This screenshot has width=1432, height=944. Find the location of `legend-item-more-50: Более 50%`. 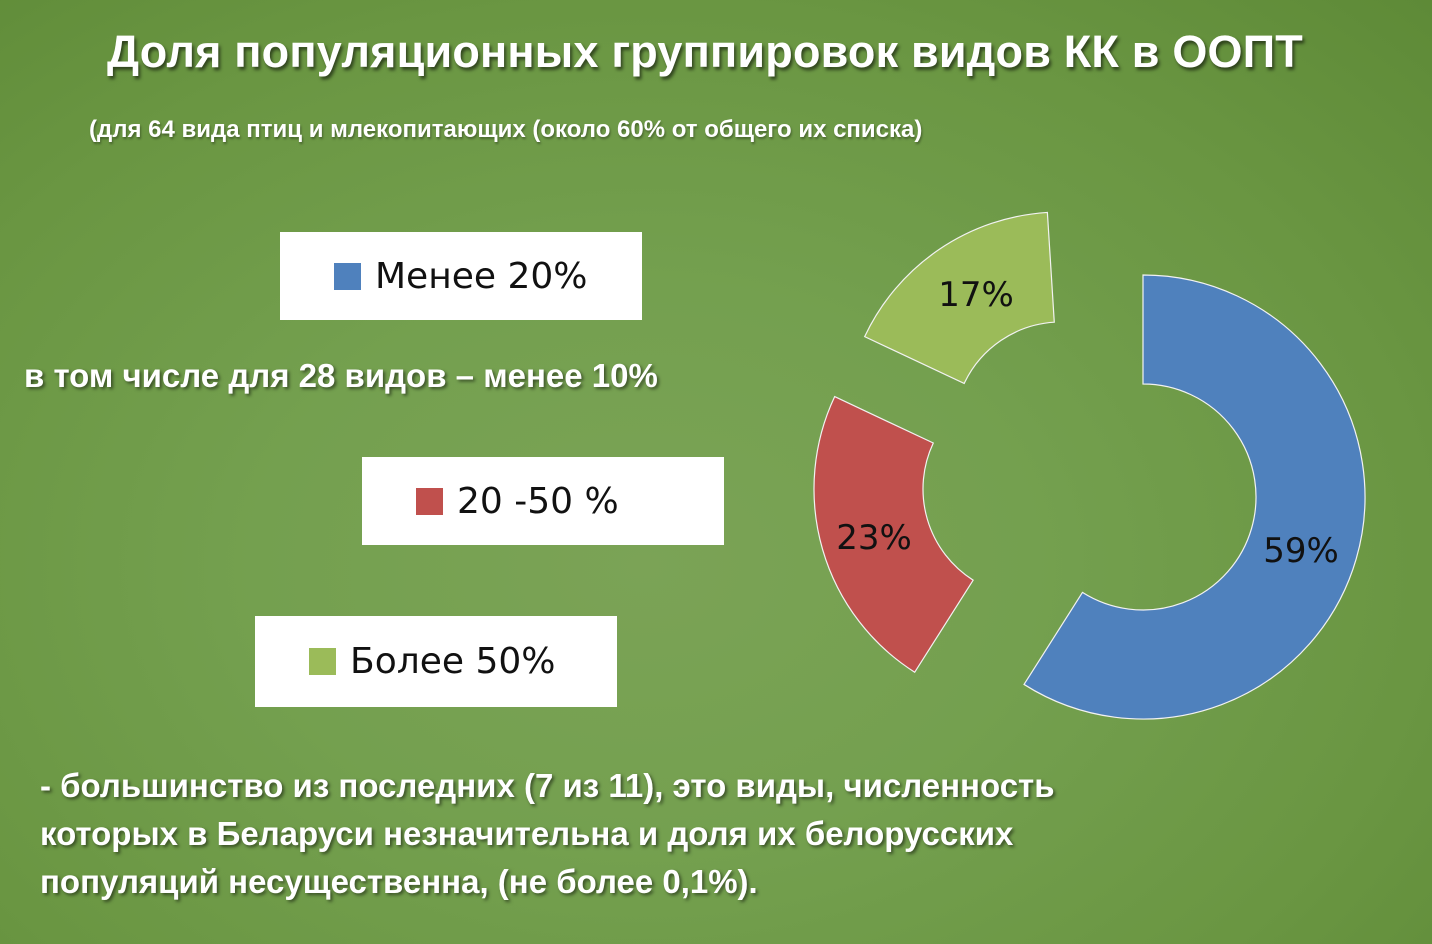

legend-item-more-50: Более 50% is located at coordinates (436, 661).